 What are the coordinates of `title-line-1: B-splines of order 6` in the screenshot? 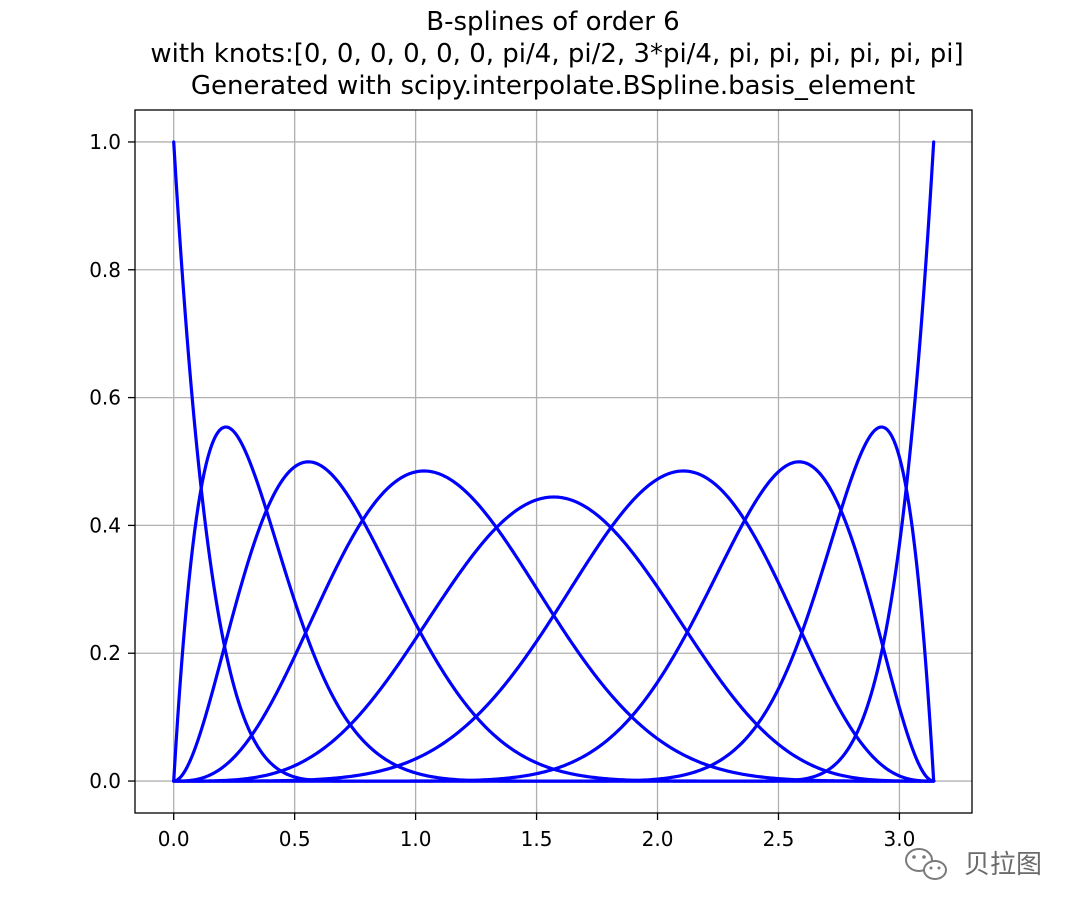 It's located at (552, 22).